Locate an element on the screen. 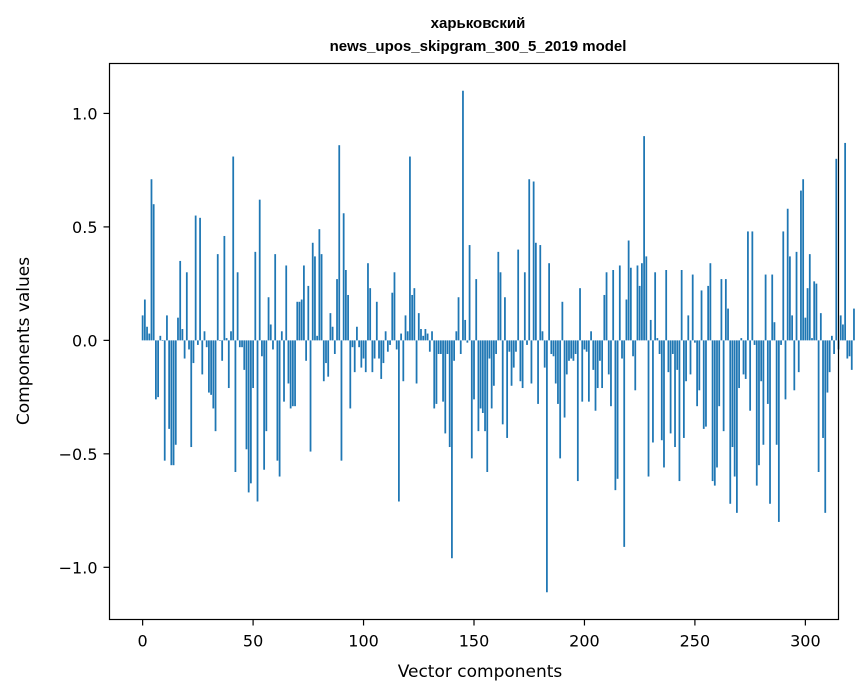 This screenshot has height=696, width=867. x-axis-label: Vector components is located at coordinates (480, 672).